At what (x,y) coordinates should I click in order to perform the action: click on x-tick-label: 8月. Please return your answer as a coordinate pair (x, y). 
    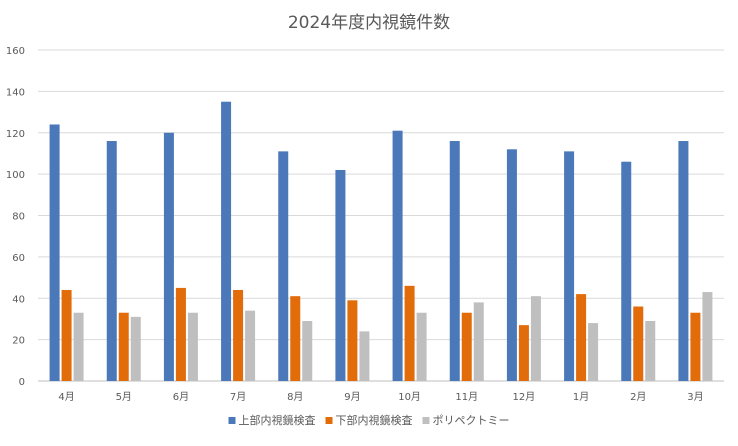
    Looking at the image, I should click on (295, 397).